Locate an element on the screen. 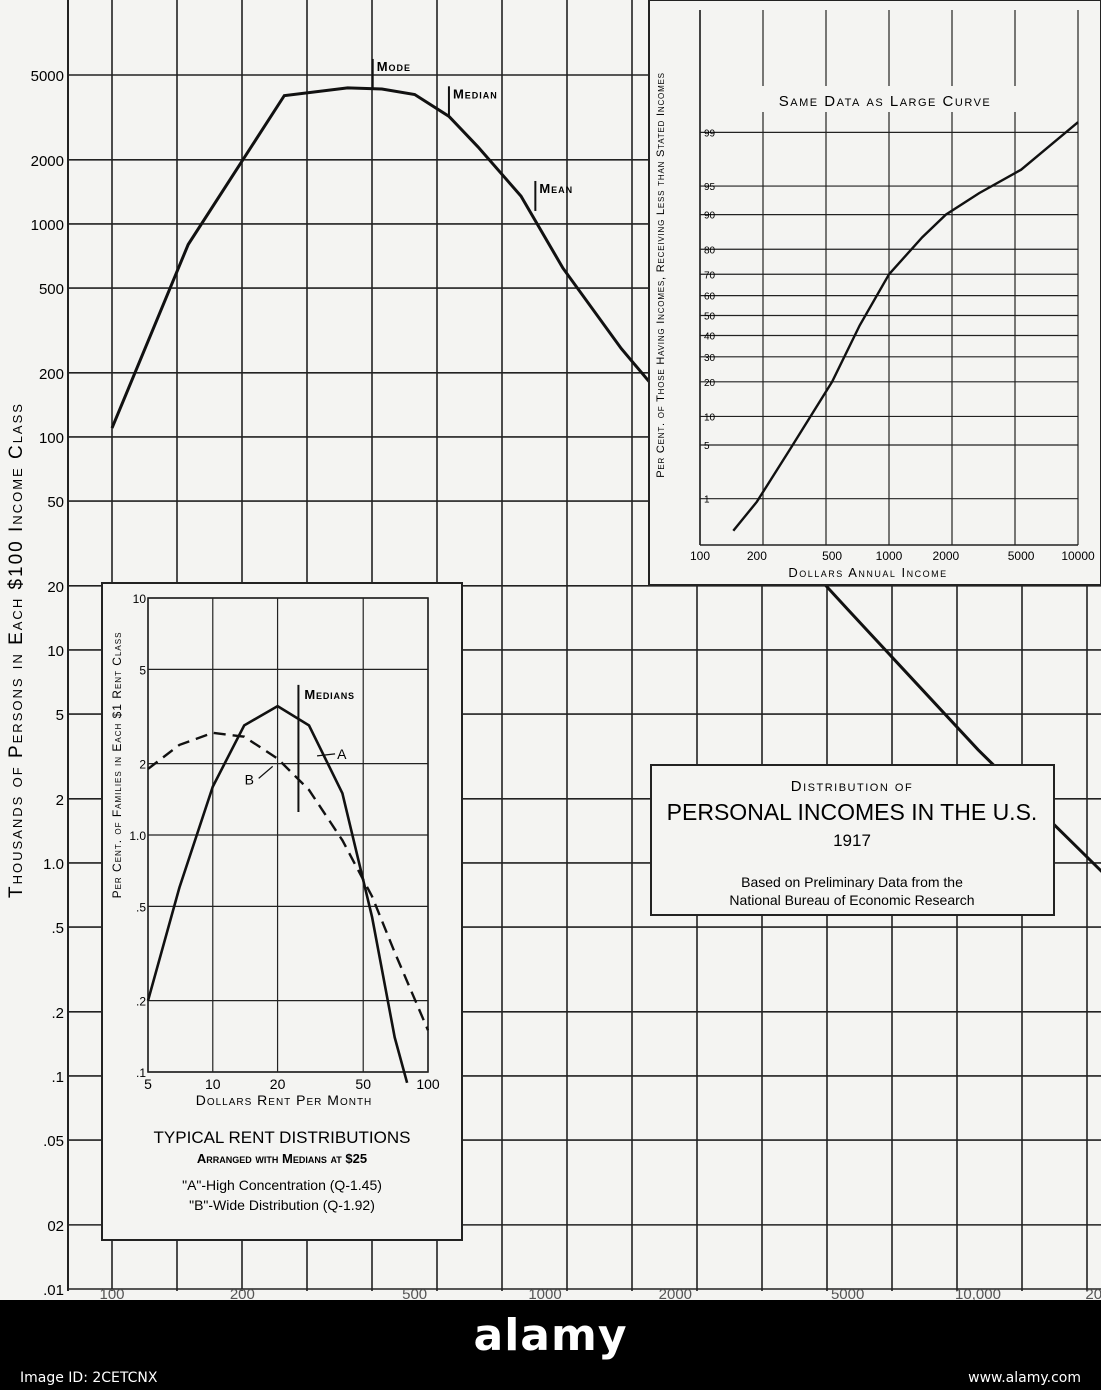 The image size is (1101, 1390). cumulative-x-tick-label: 10000 is located at coordinates (1078, 556).